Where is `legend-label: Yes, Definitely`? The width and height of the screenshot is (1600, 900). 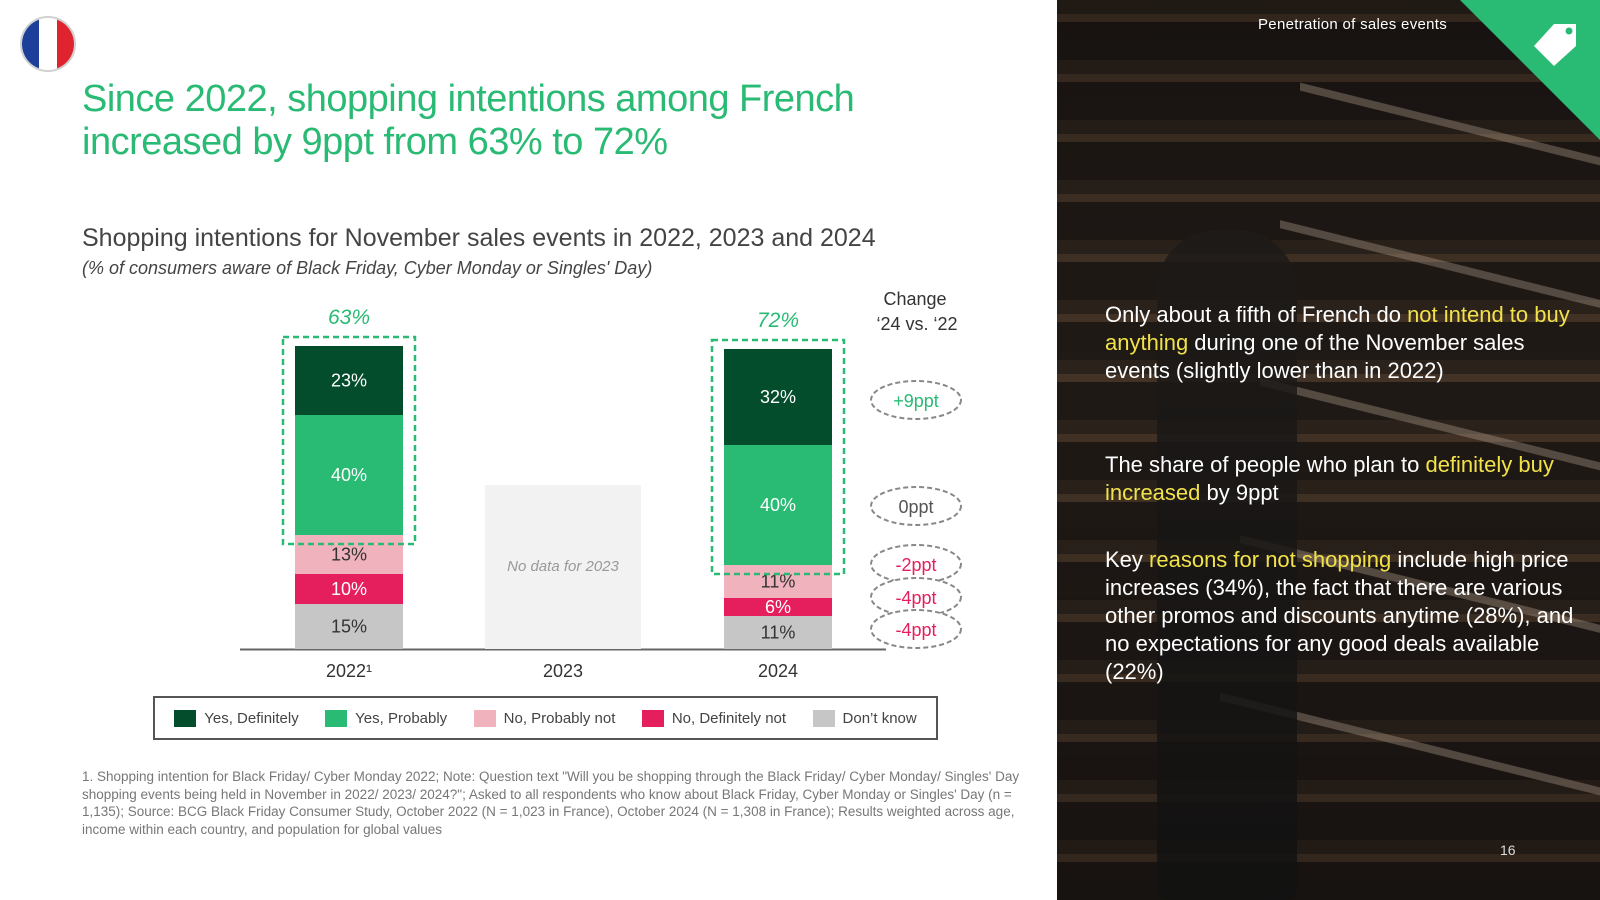
legend-label: Yes, Definitely is located at coordinates (251, 718).